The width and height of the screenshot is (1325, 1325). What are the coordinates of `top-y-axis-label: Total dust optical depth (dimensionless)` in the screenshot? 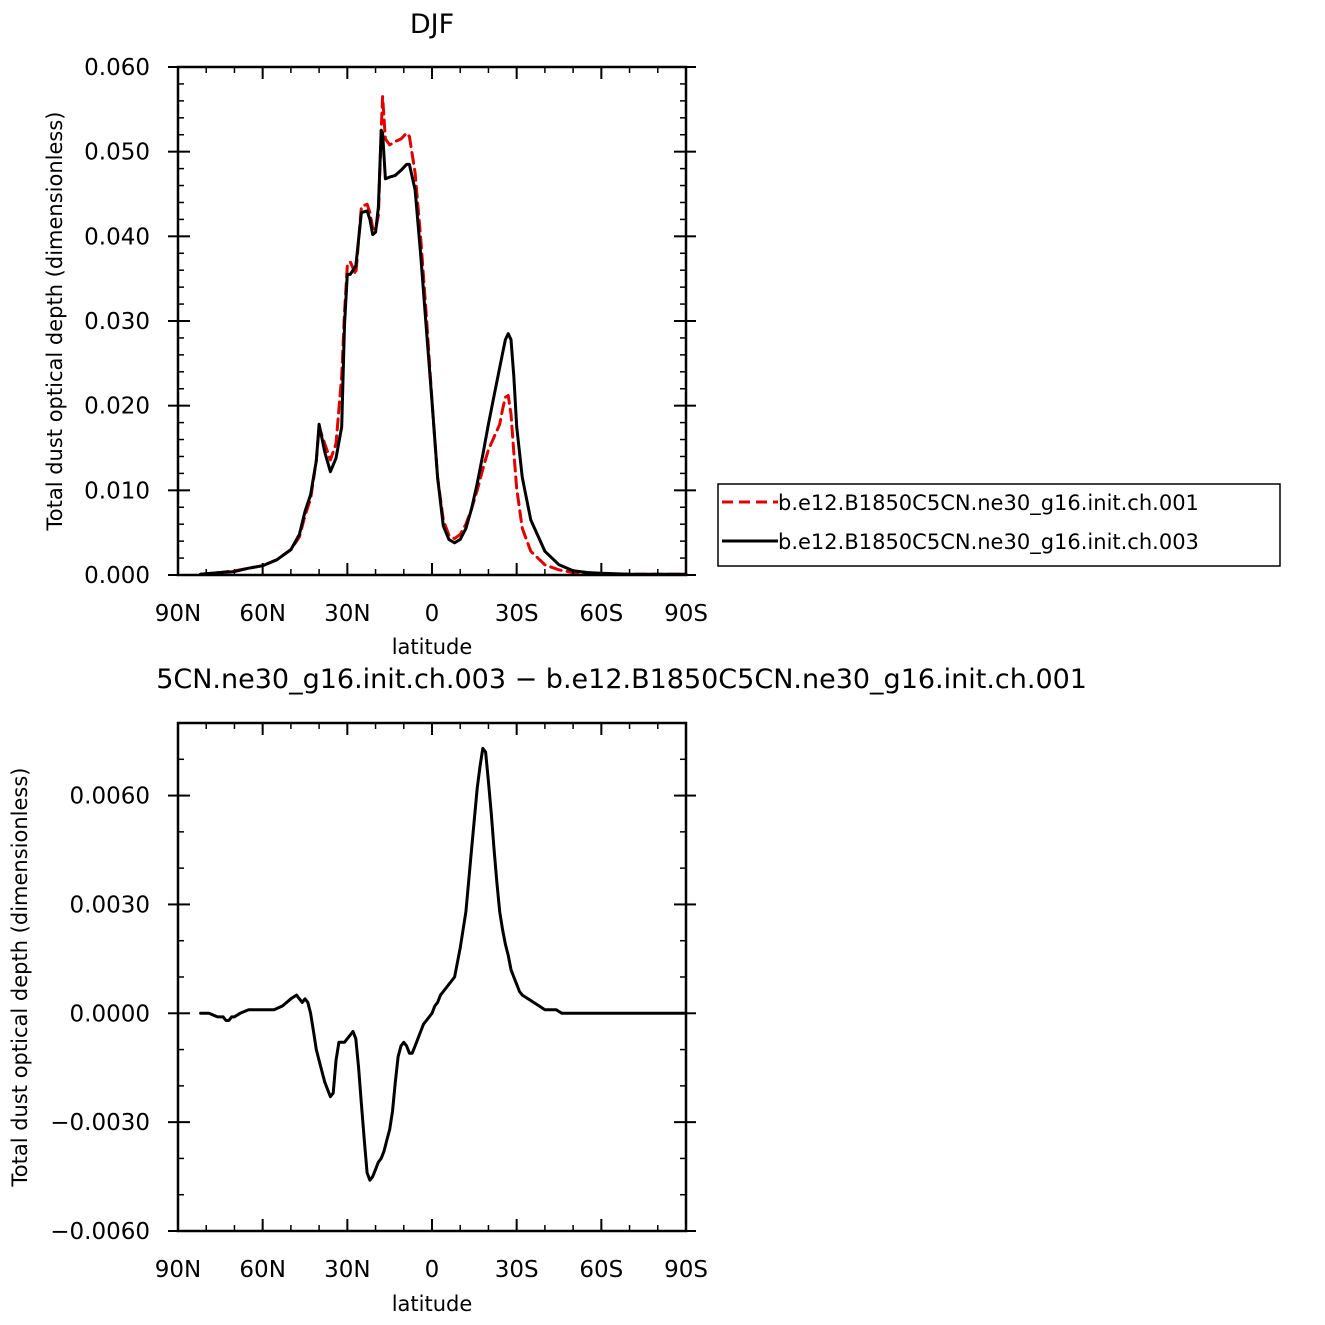 It's located at (55, 322).